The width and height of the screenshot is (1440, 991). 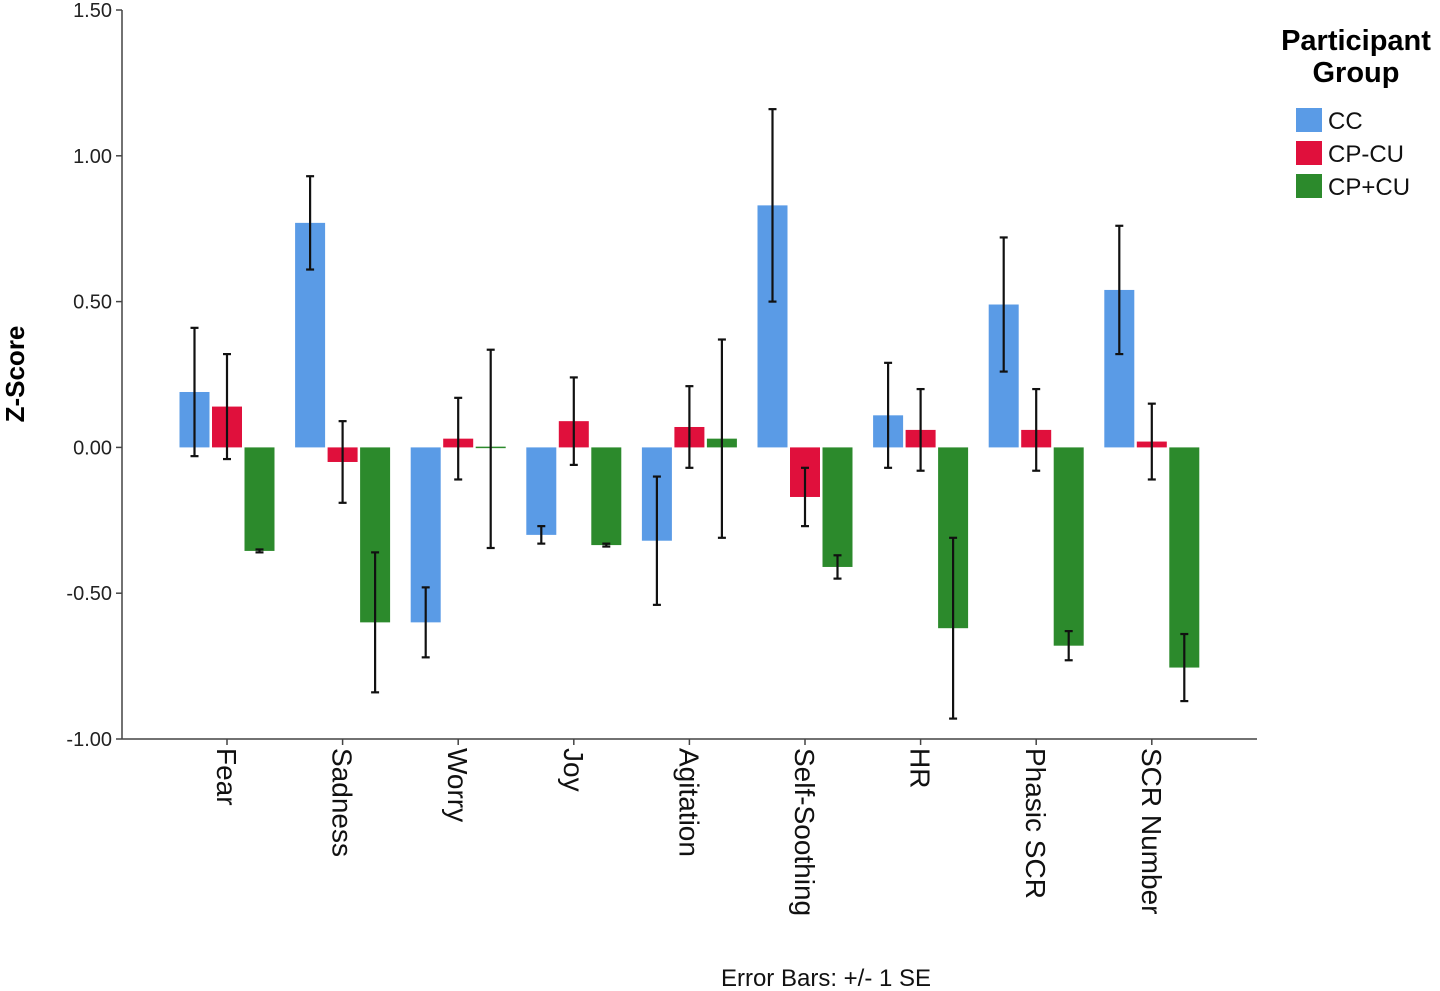 What do you see at coordinates (92, 11) in the screenshot?
I see `y-tick-label: 1.50` at bounding box center [92, 11].